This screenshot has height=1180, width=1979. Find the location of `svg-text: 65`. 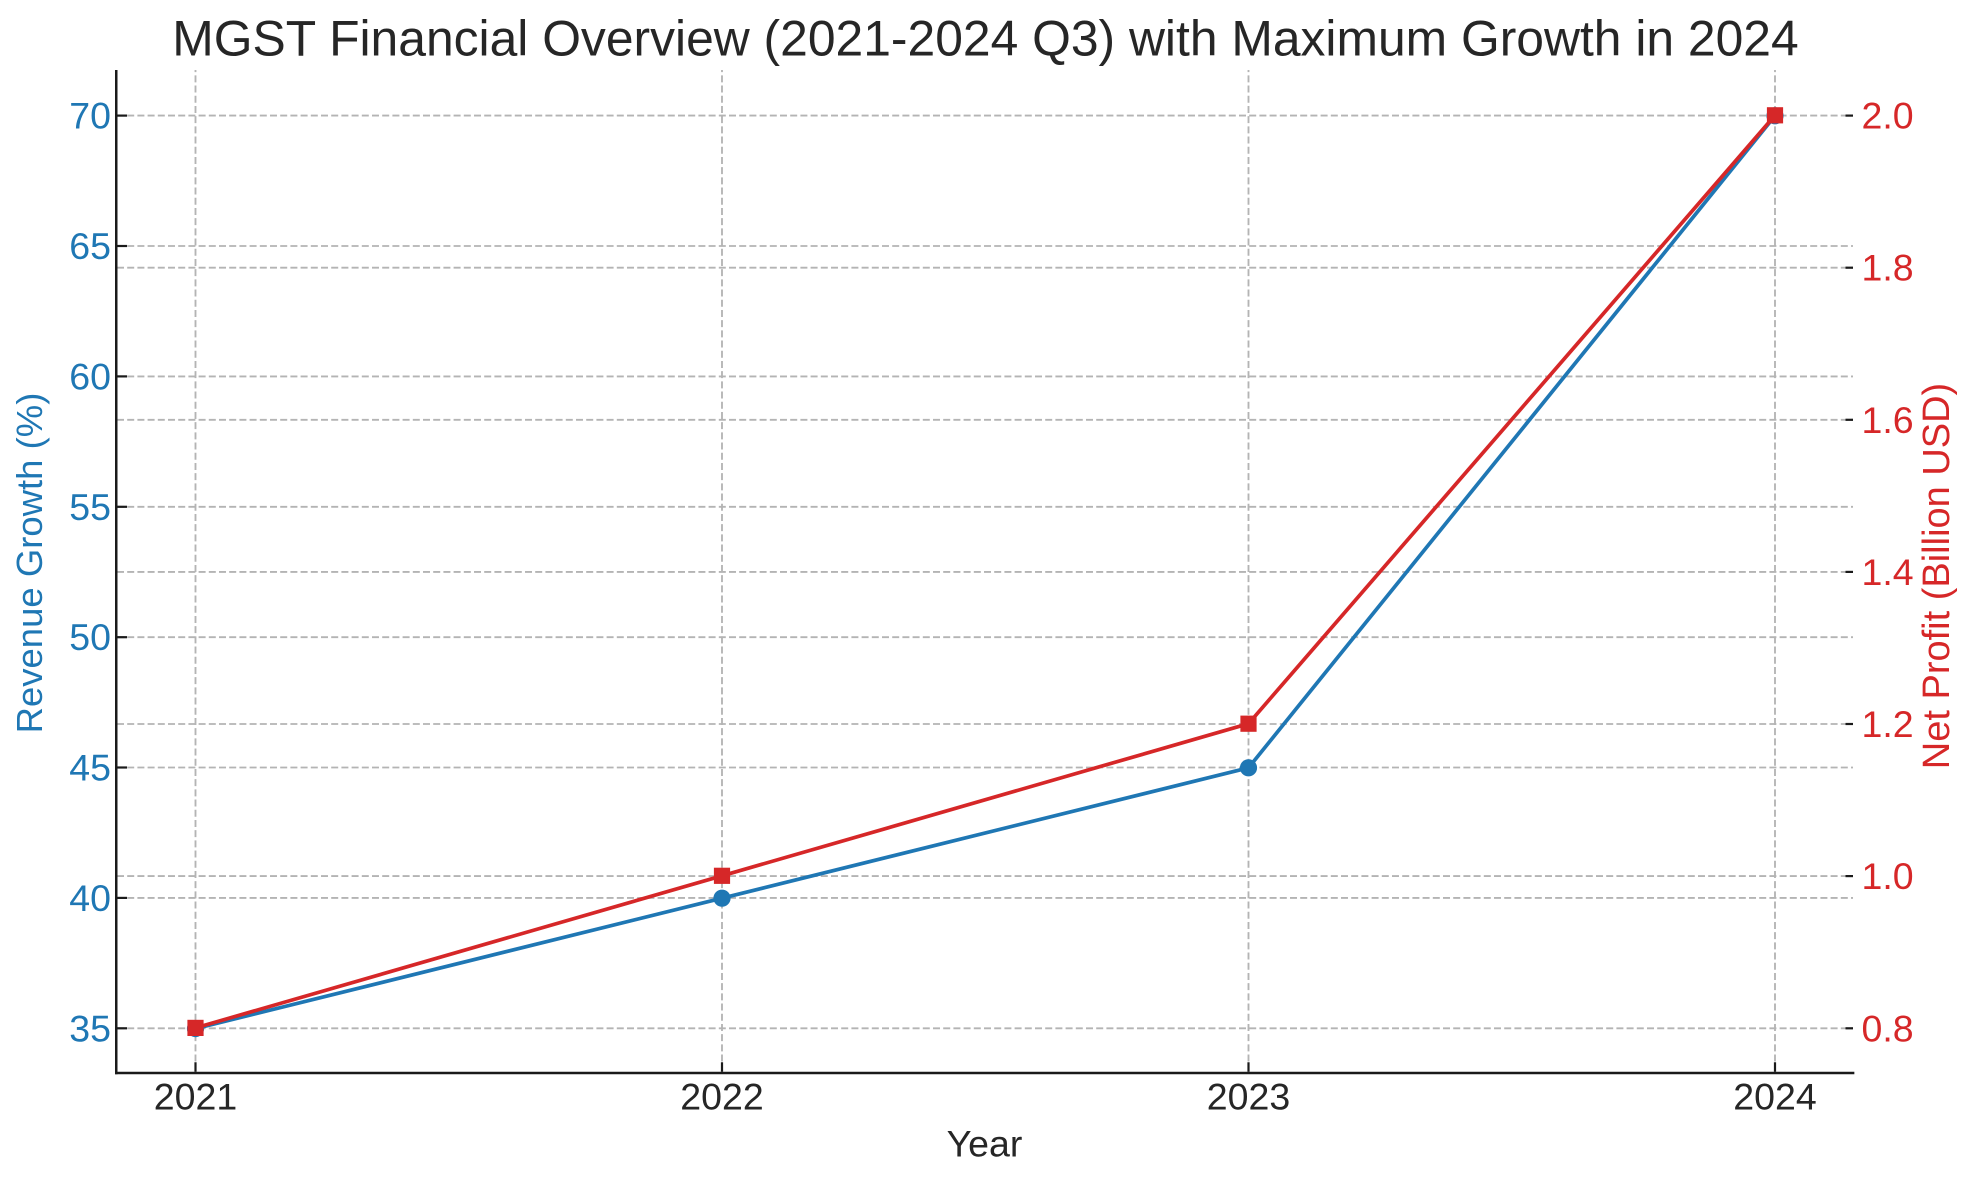

svg-text: 65 is located at coordinates (90, 246).